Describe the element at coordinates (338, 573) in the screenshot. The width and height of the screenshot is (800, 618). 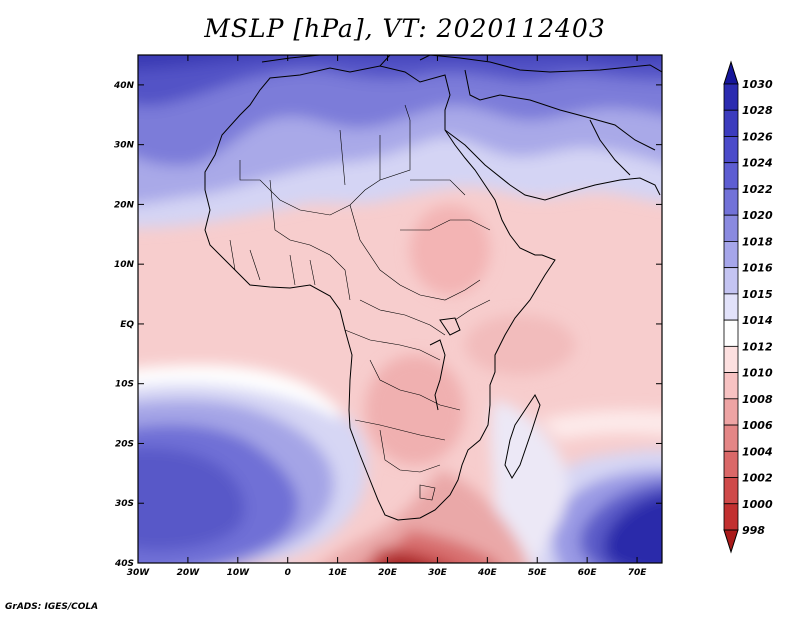
I see `lon-label: 10E` at that location.